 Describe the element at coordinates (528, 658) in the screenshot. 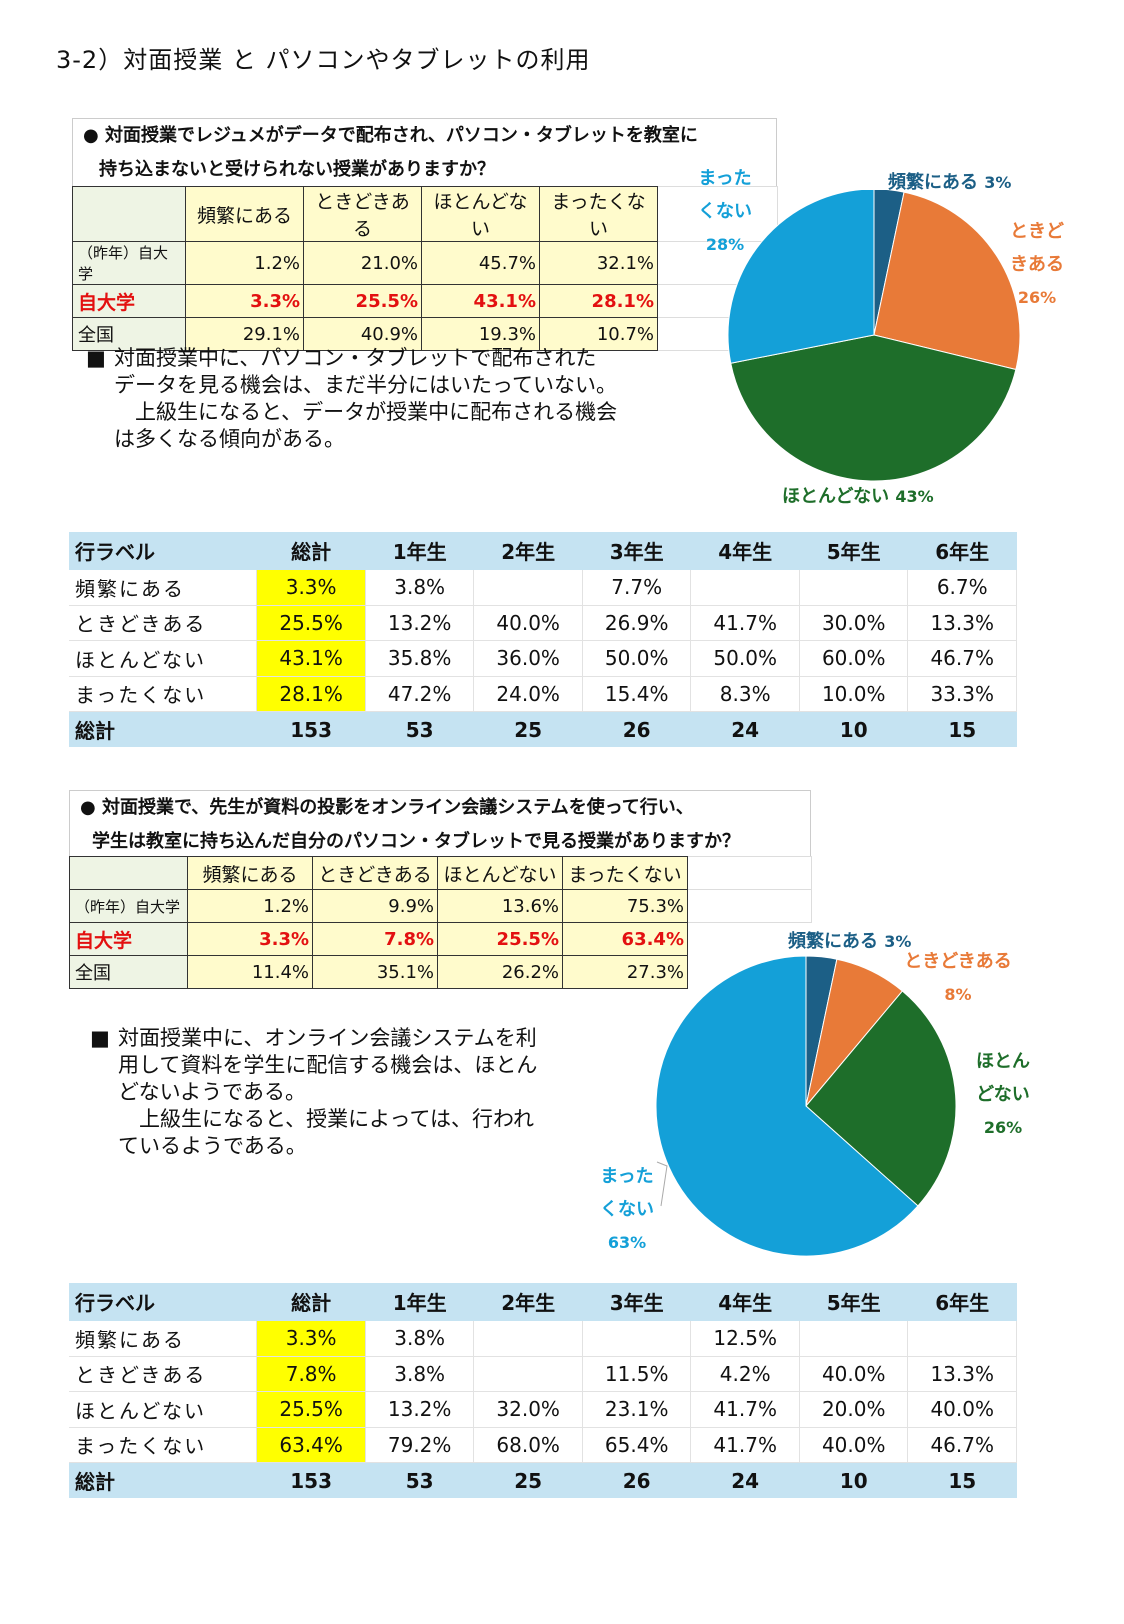

I see `cell: 36.0%` at that location.